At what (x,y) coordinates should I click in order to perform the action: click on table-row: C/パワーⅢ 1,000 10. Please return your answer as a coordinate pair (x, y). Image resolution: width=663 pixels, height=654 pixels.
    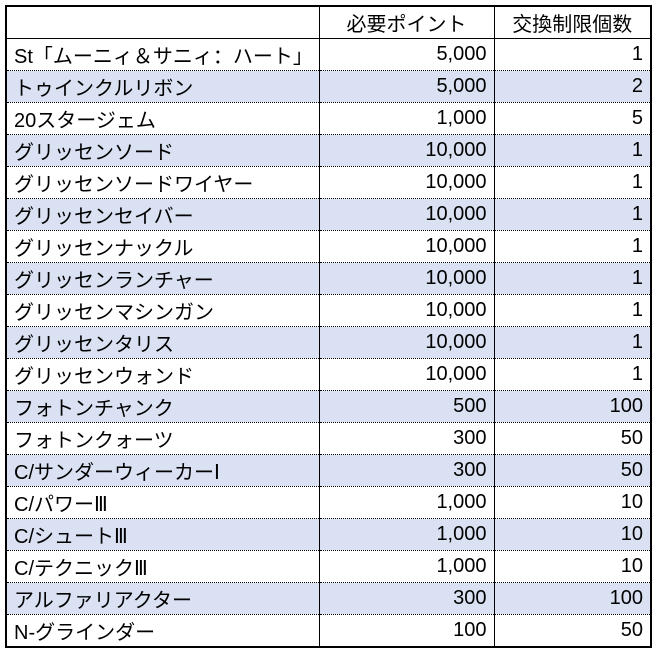
    Looking at the image, I should click on (328, 502).